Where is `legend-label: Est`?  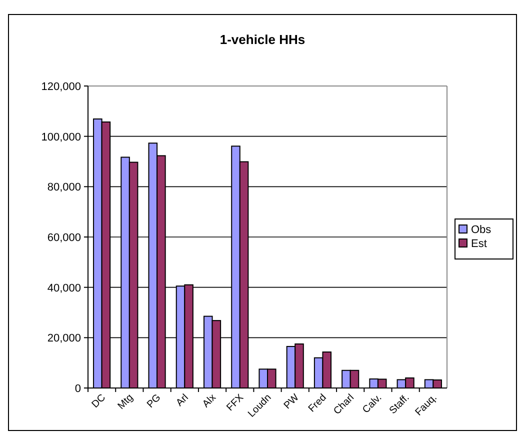 legend-label: Est is located at coordinates (479, 244).